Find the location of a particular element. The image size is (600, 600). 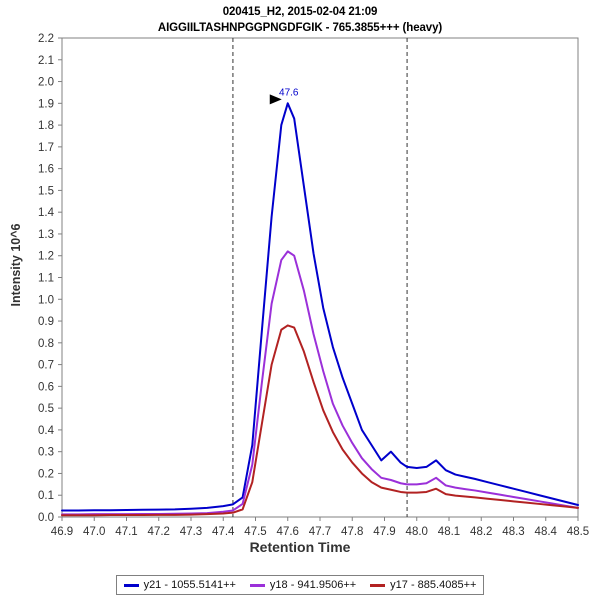

y-tick-label: 1.9 is located at coordinates (46, 104).